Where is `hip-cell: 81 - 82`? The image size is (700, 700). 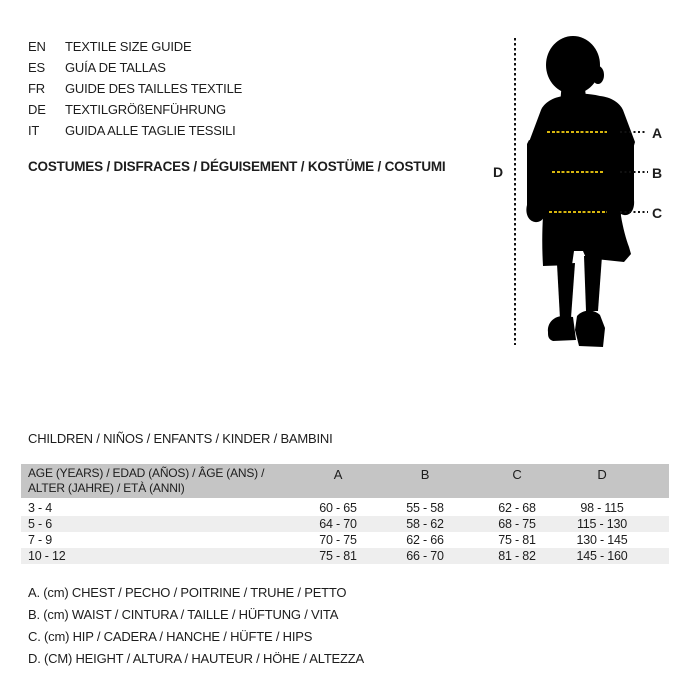
hip-cell: 81 - 82 is located at coordinates (517, 556).